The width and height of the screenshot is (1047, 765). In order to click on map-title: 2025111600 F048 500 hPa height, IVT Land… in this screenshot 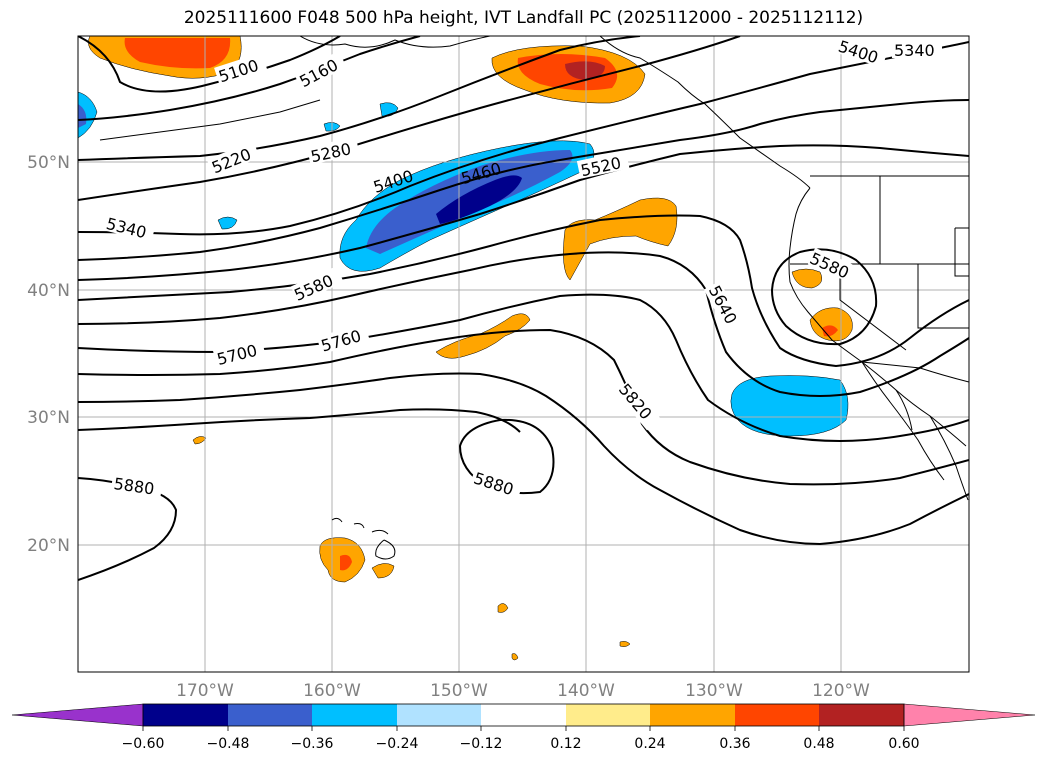, I will do `click(523, 18)`.